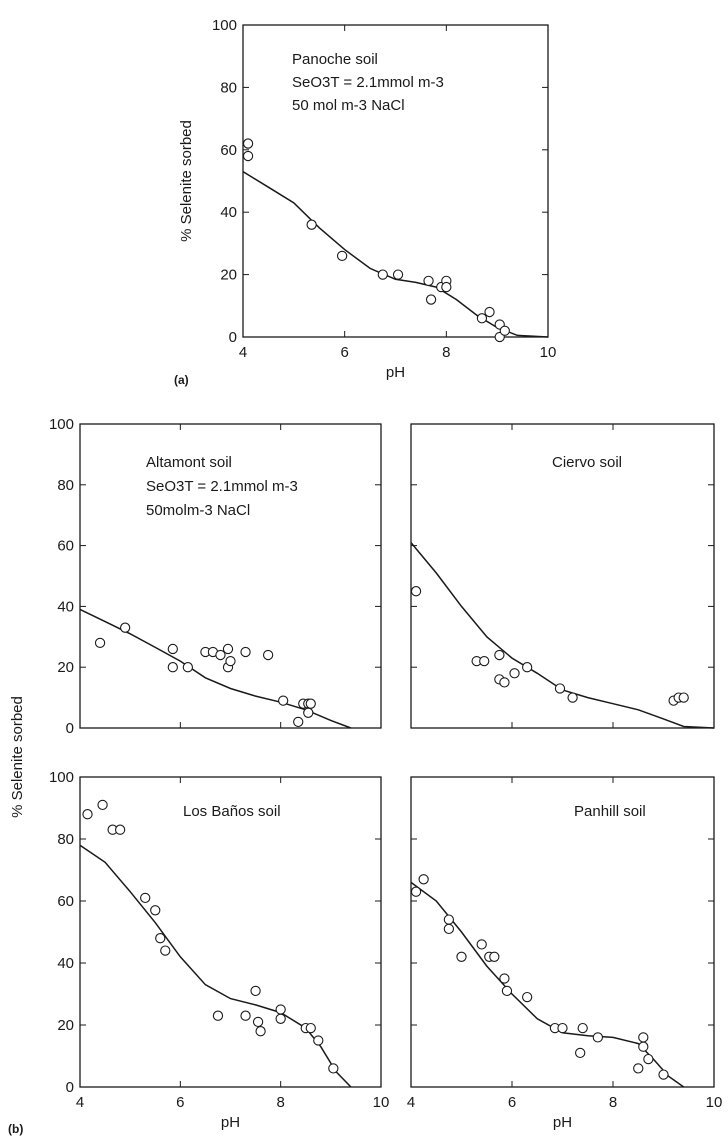 This screenshot has width=728, height=1139. Describe the element at coordinates (189, 462) in the screenshot. I see `panel-annotation: Altamont soil` at that location.